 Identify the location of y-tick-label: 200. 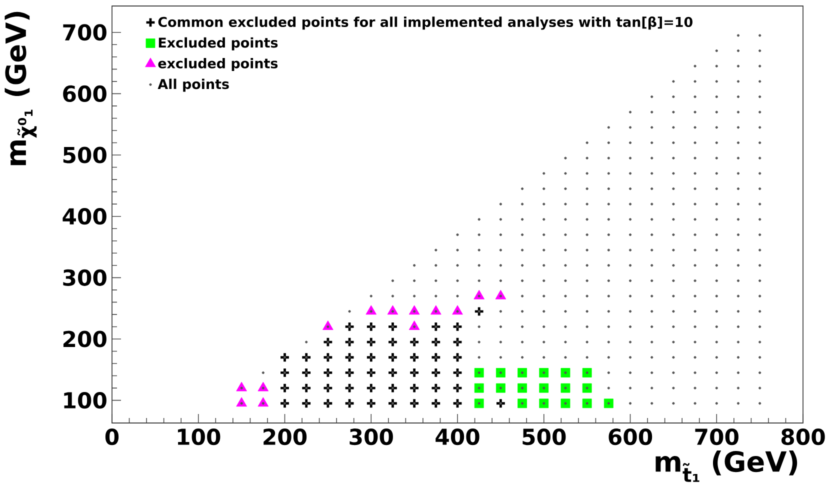
(84, 339).